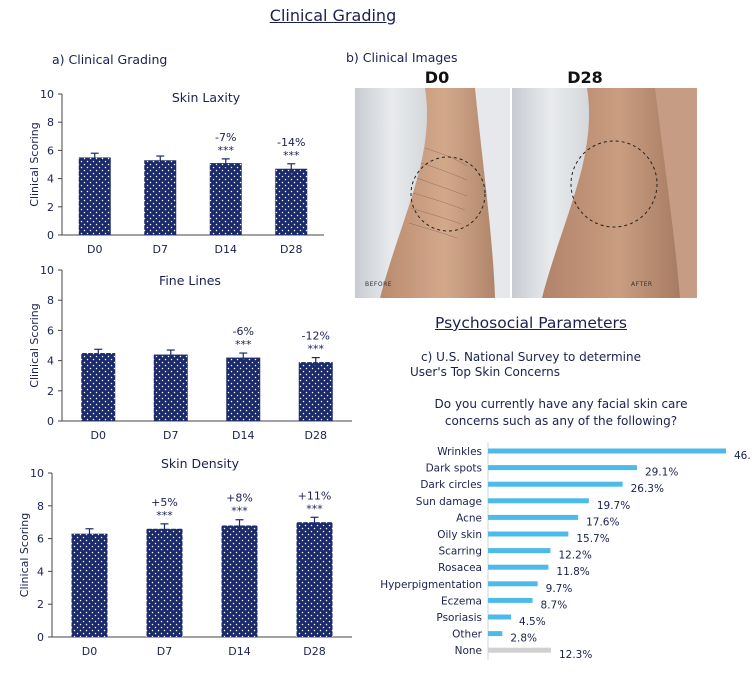 Image resolution: width=755 pixels, height=679 pixels. What do you see at coordinates (742, 456) in the screenshot?
I see `value-label: 46.5%` at bounding box center [742, 456].